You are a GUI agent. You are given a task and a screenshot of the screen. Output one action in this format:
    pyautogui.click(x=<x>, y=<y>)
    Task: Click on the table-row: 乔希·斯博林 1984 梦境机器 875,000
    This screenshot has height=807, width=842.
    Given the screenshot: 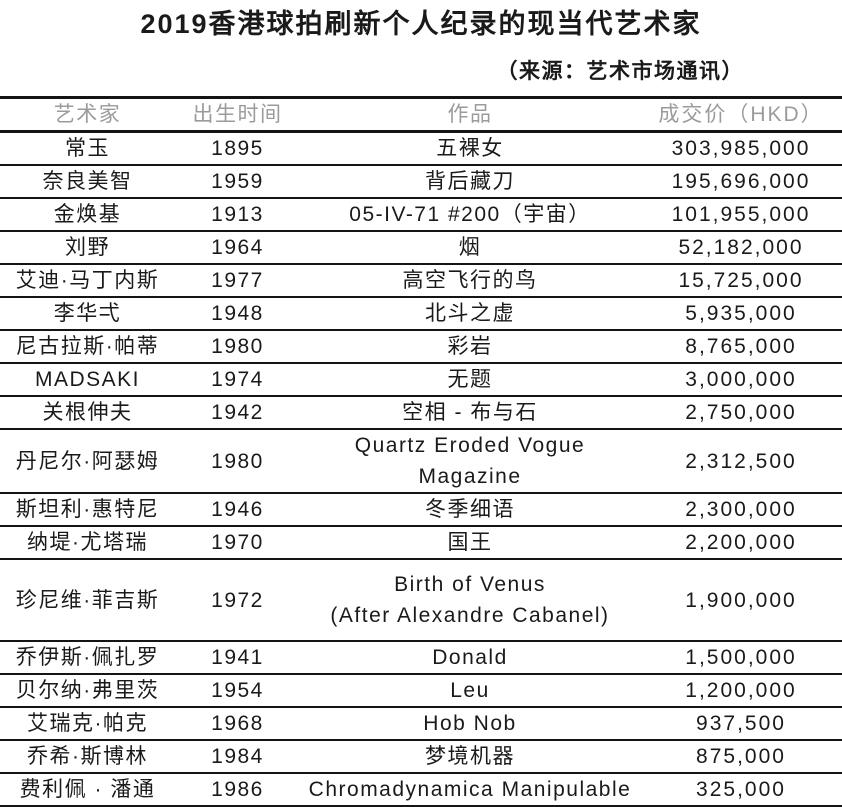 What is the action you would take?
    pyautogui.click(x=421, y=757)
    